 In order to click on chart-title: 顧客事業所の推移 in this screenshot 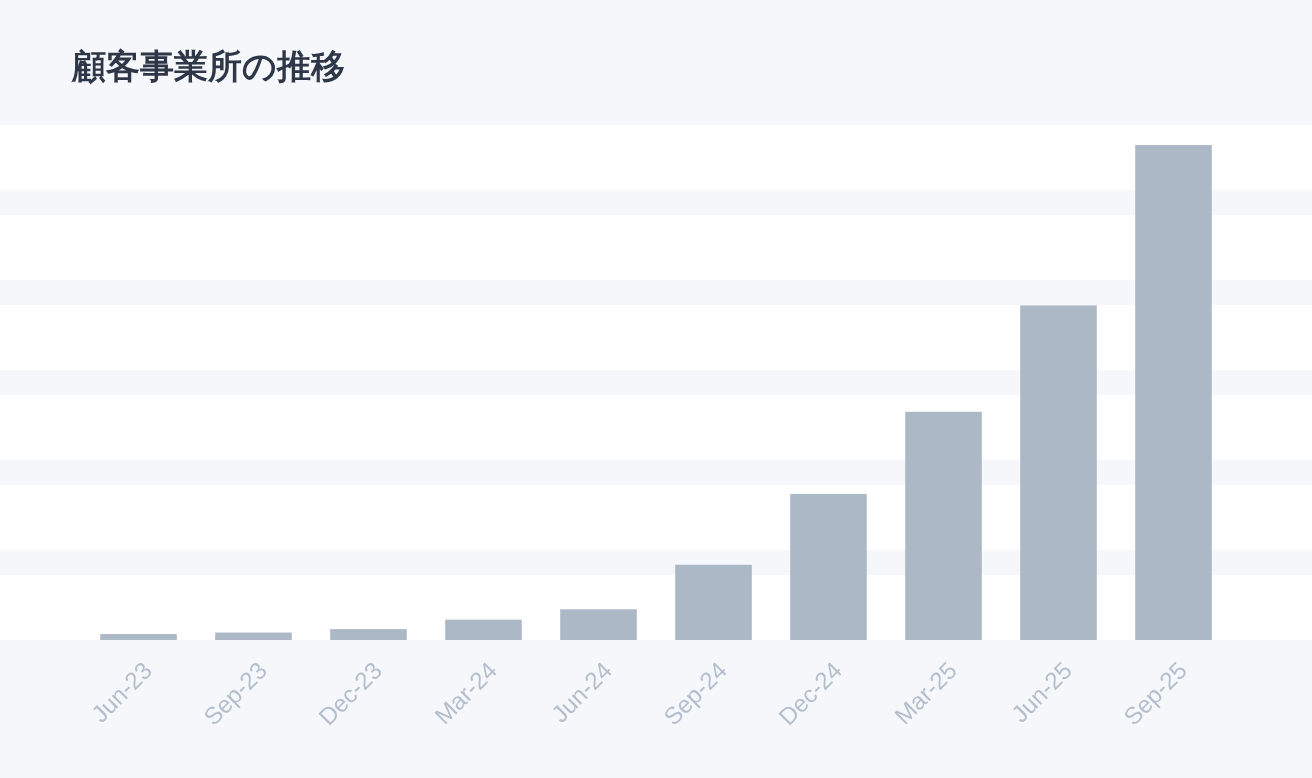, I will do `click(208, 66)`.